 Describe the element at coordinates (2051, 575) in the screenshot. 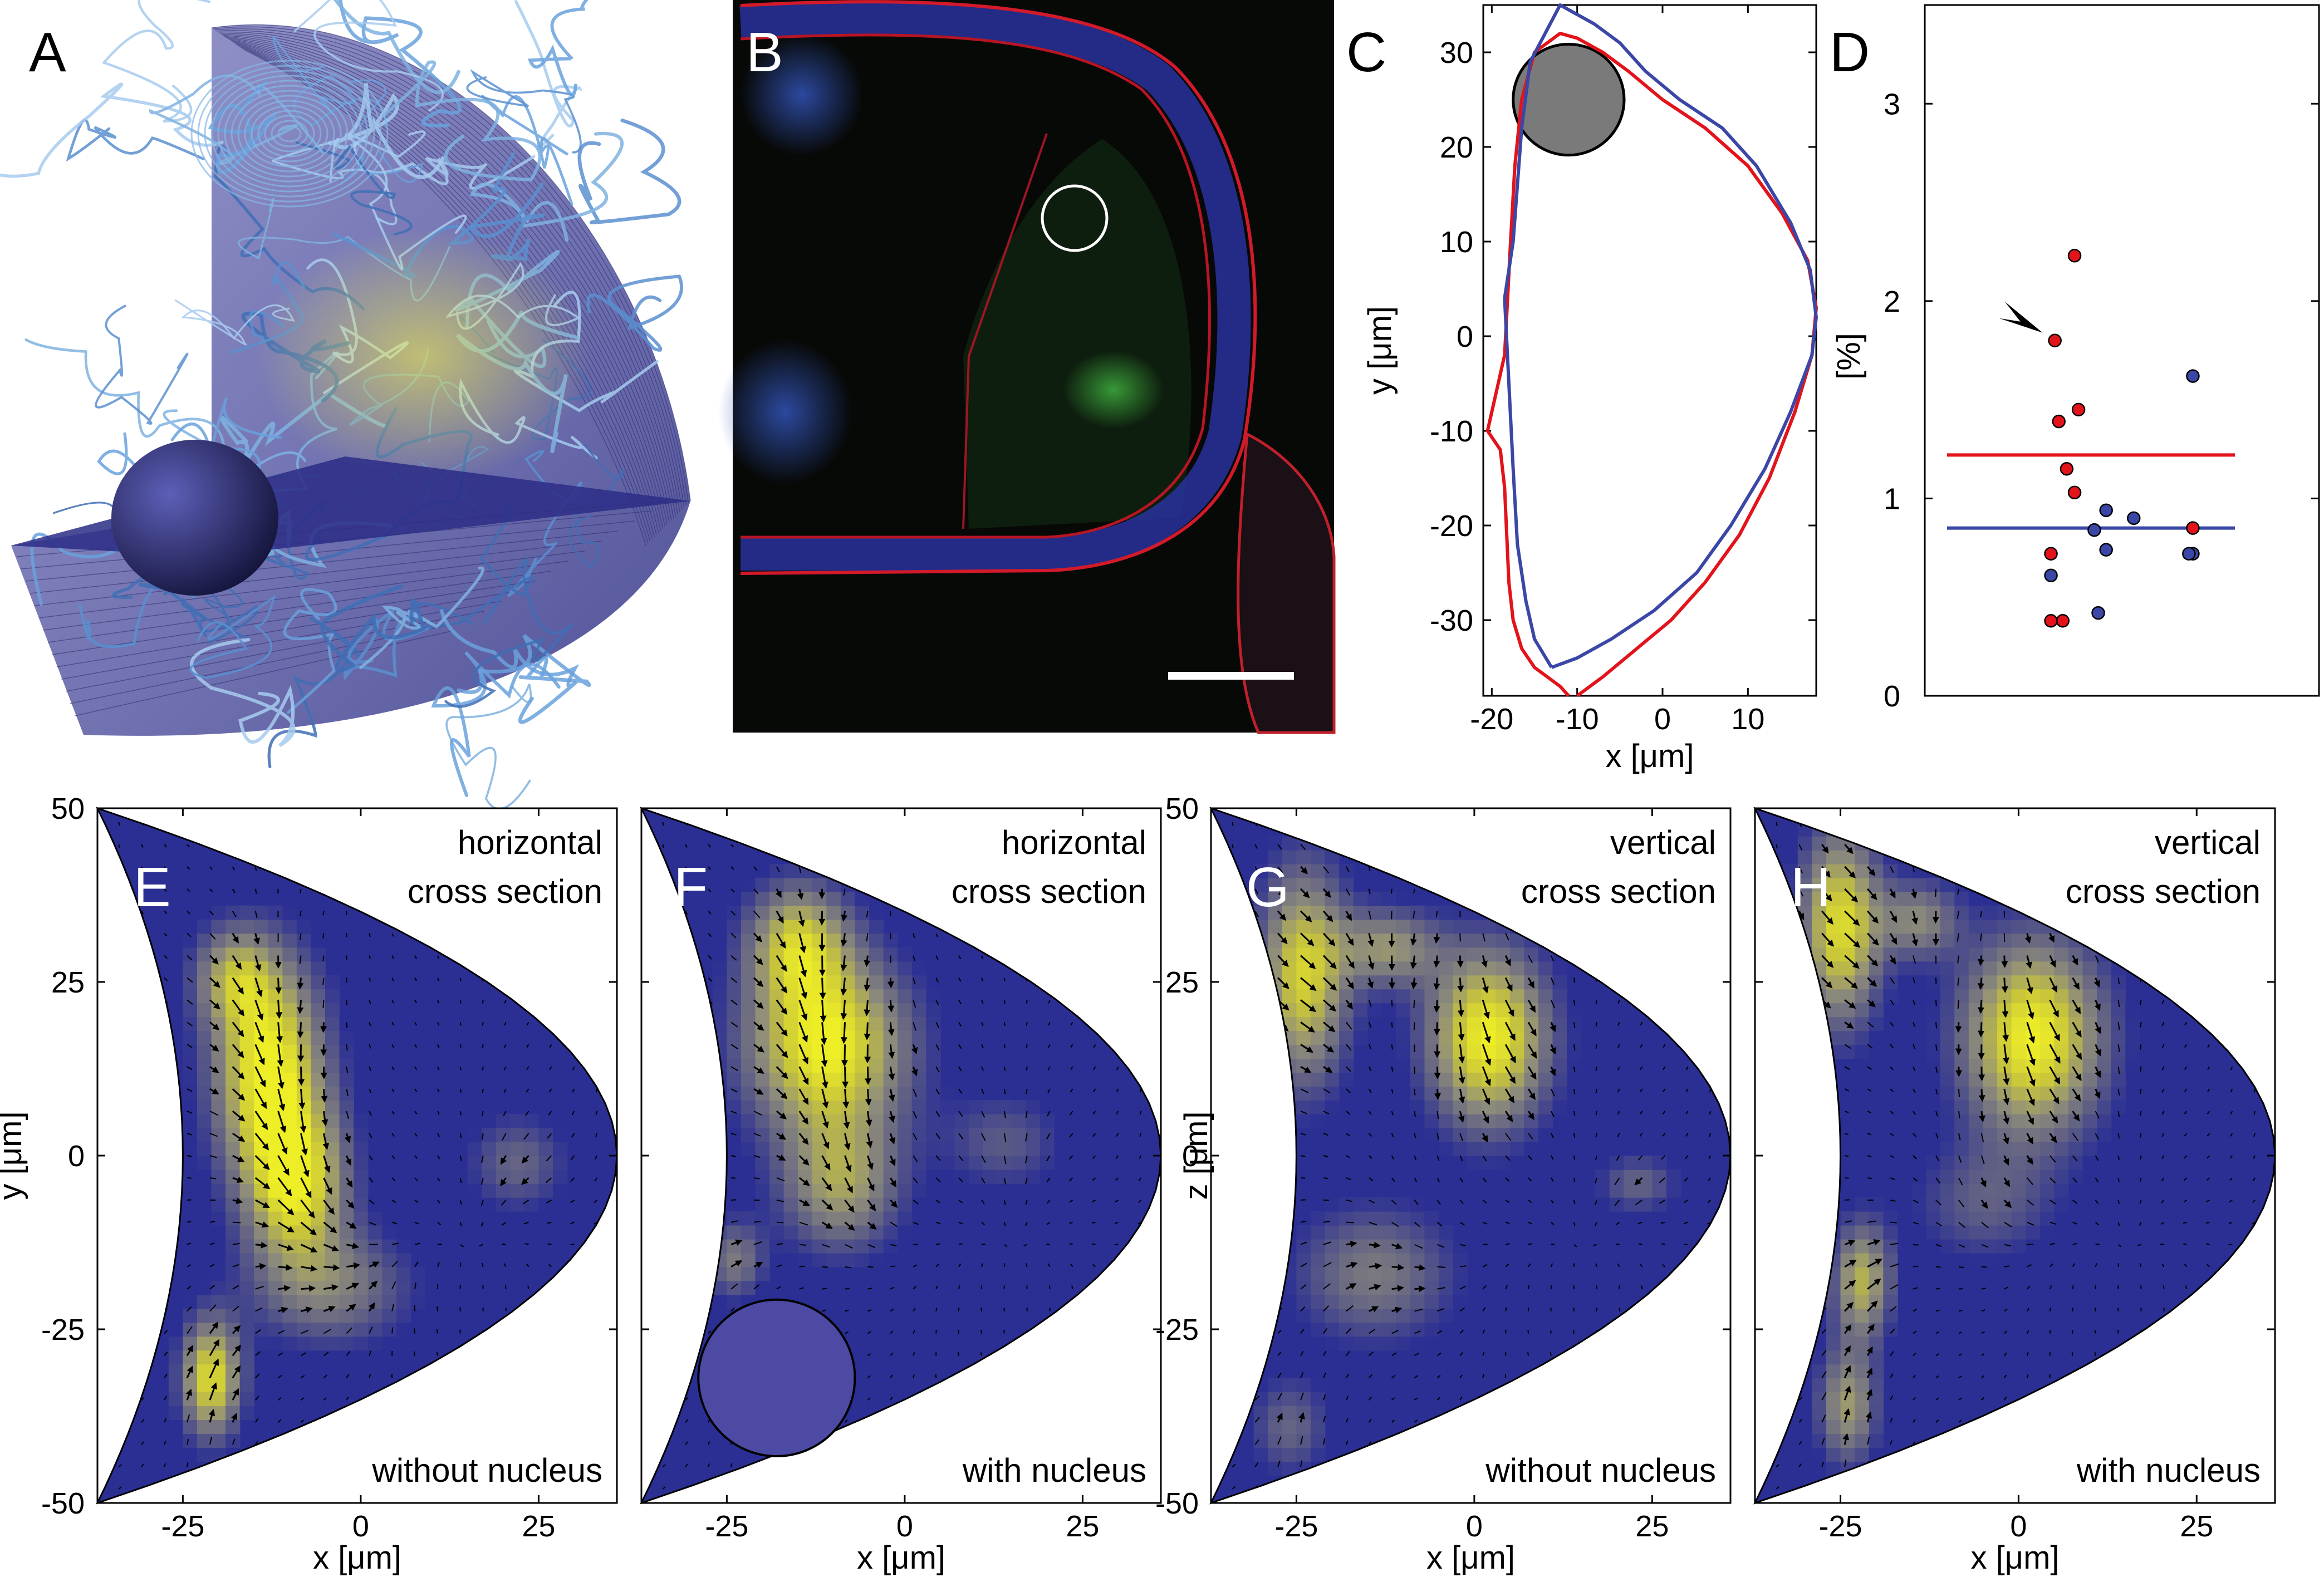

I see `data-point-blue` at that location.